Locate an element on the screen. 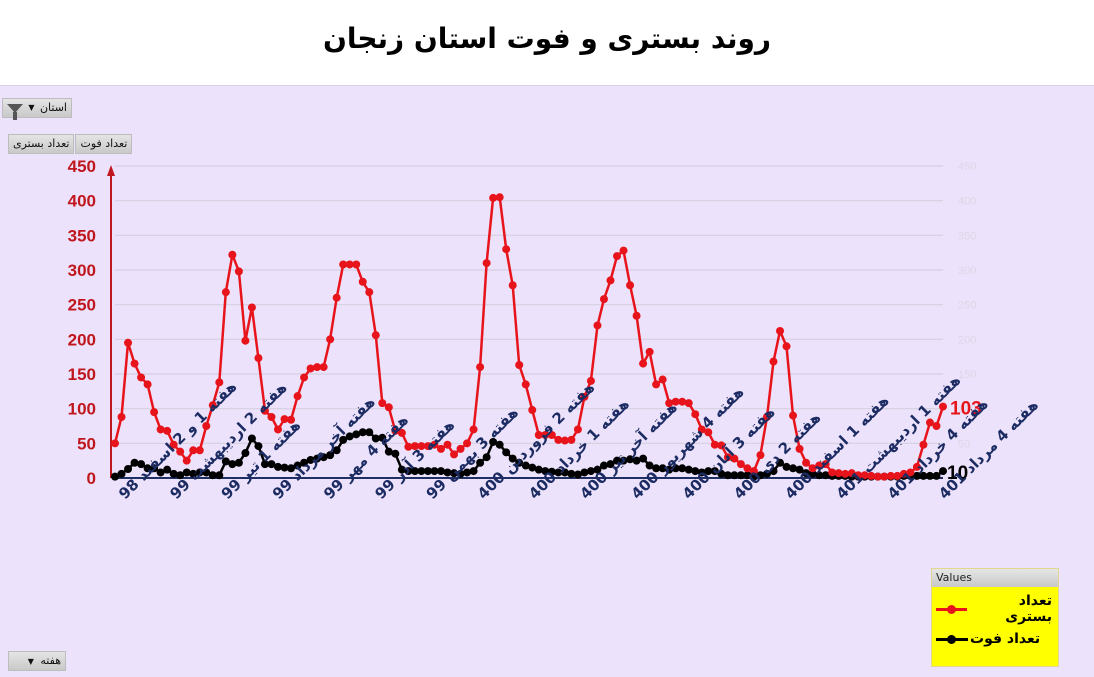 This screenshot has width=1094, height=677. value-field-buttons: تعداد بستری تعداد فوت is located at coordinates (70, 144).